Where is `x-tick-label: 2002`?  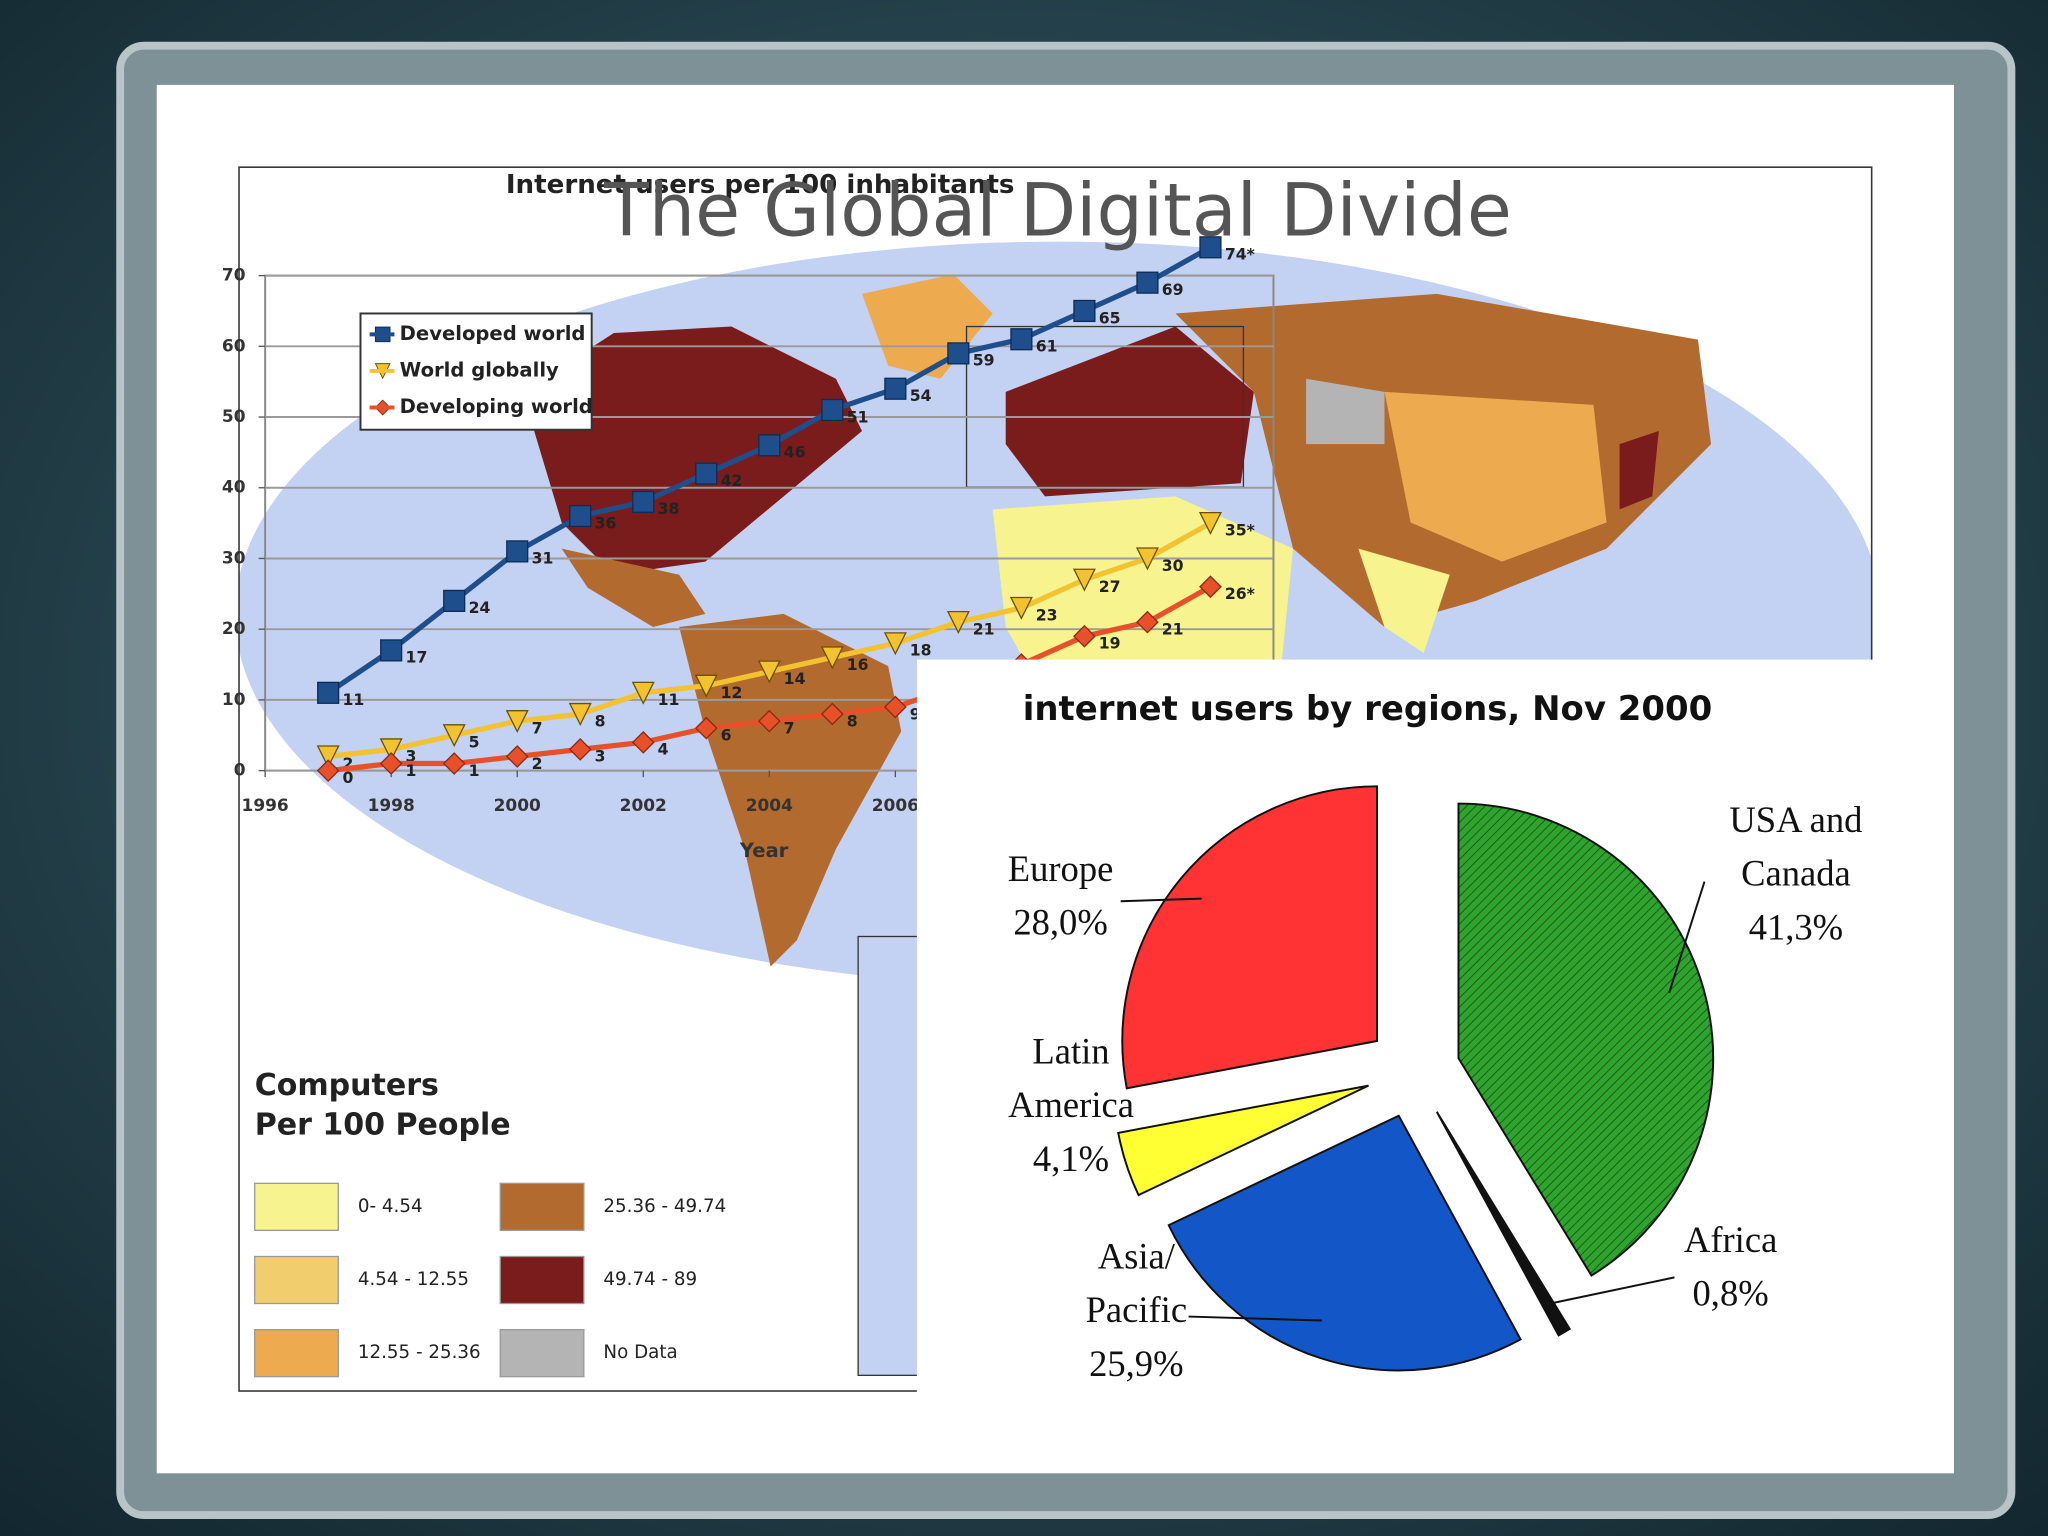 x-tick-label: 2002 is located at coordinates (643, 806).